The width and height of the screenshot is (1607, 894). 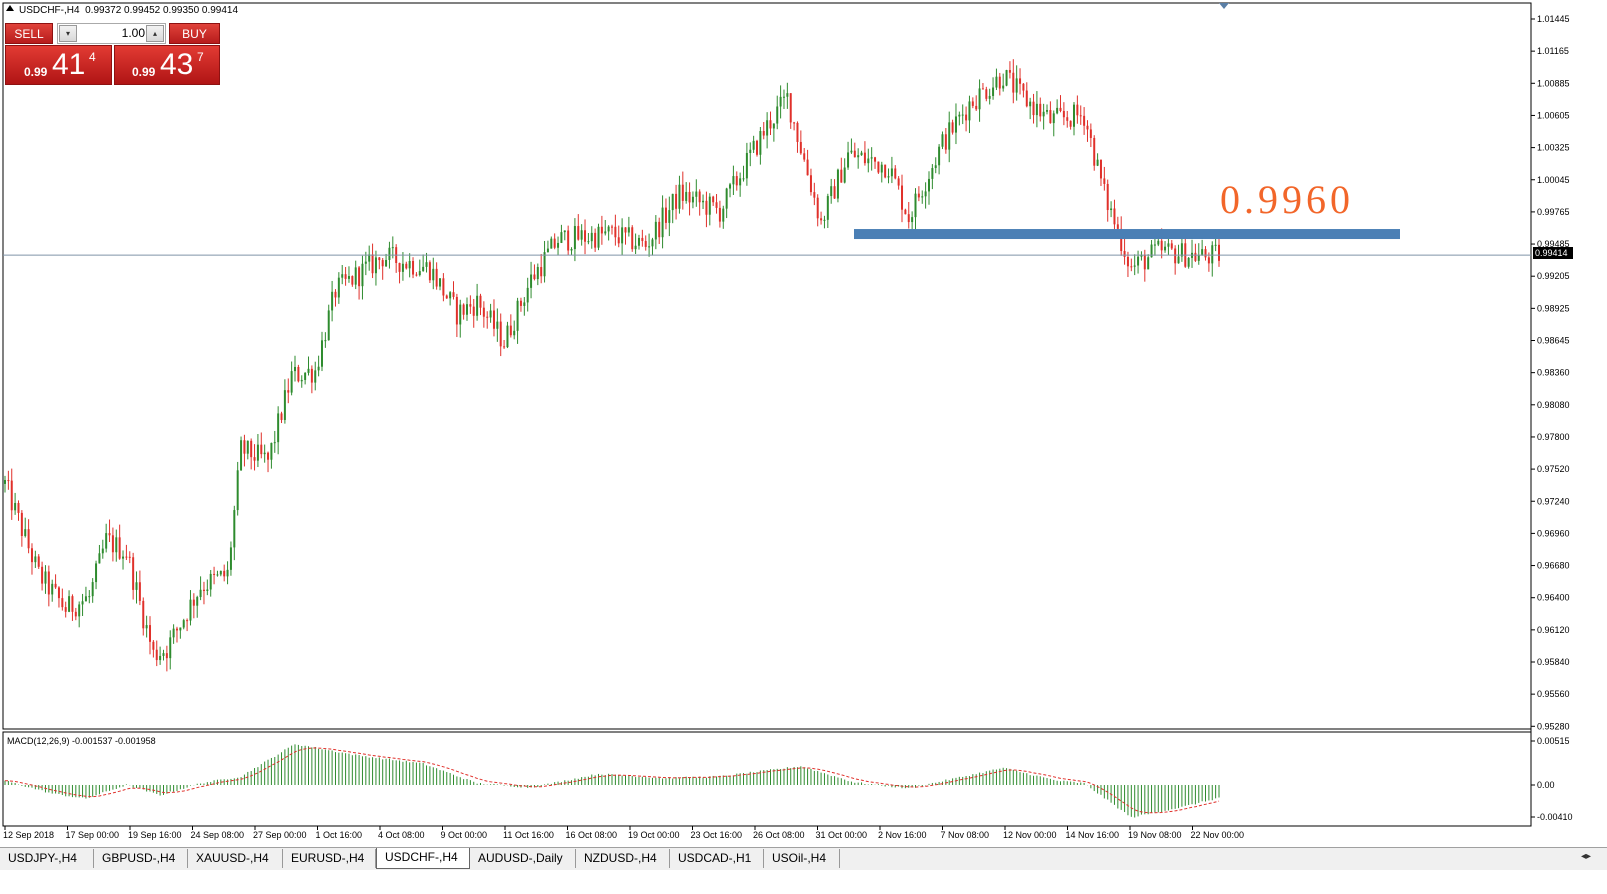 I want to click on time-axis-label: 11 Oct 16:00, so click(x=528, y=835).